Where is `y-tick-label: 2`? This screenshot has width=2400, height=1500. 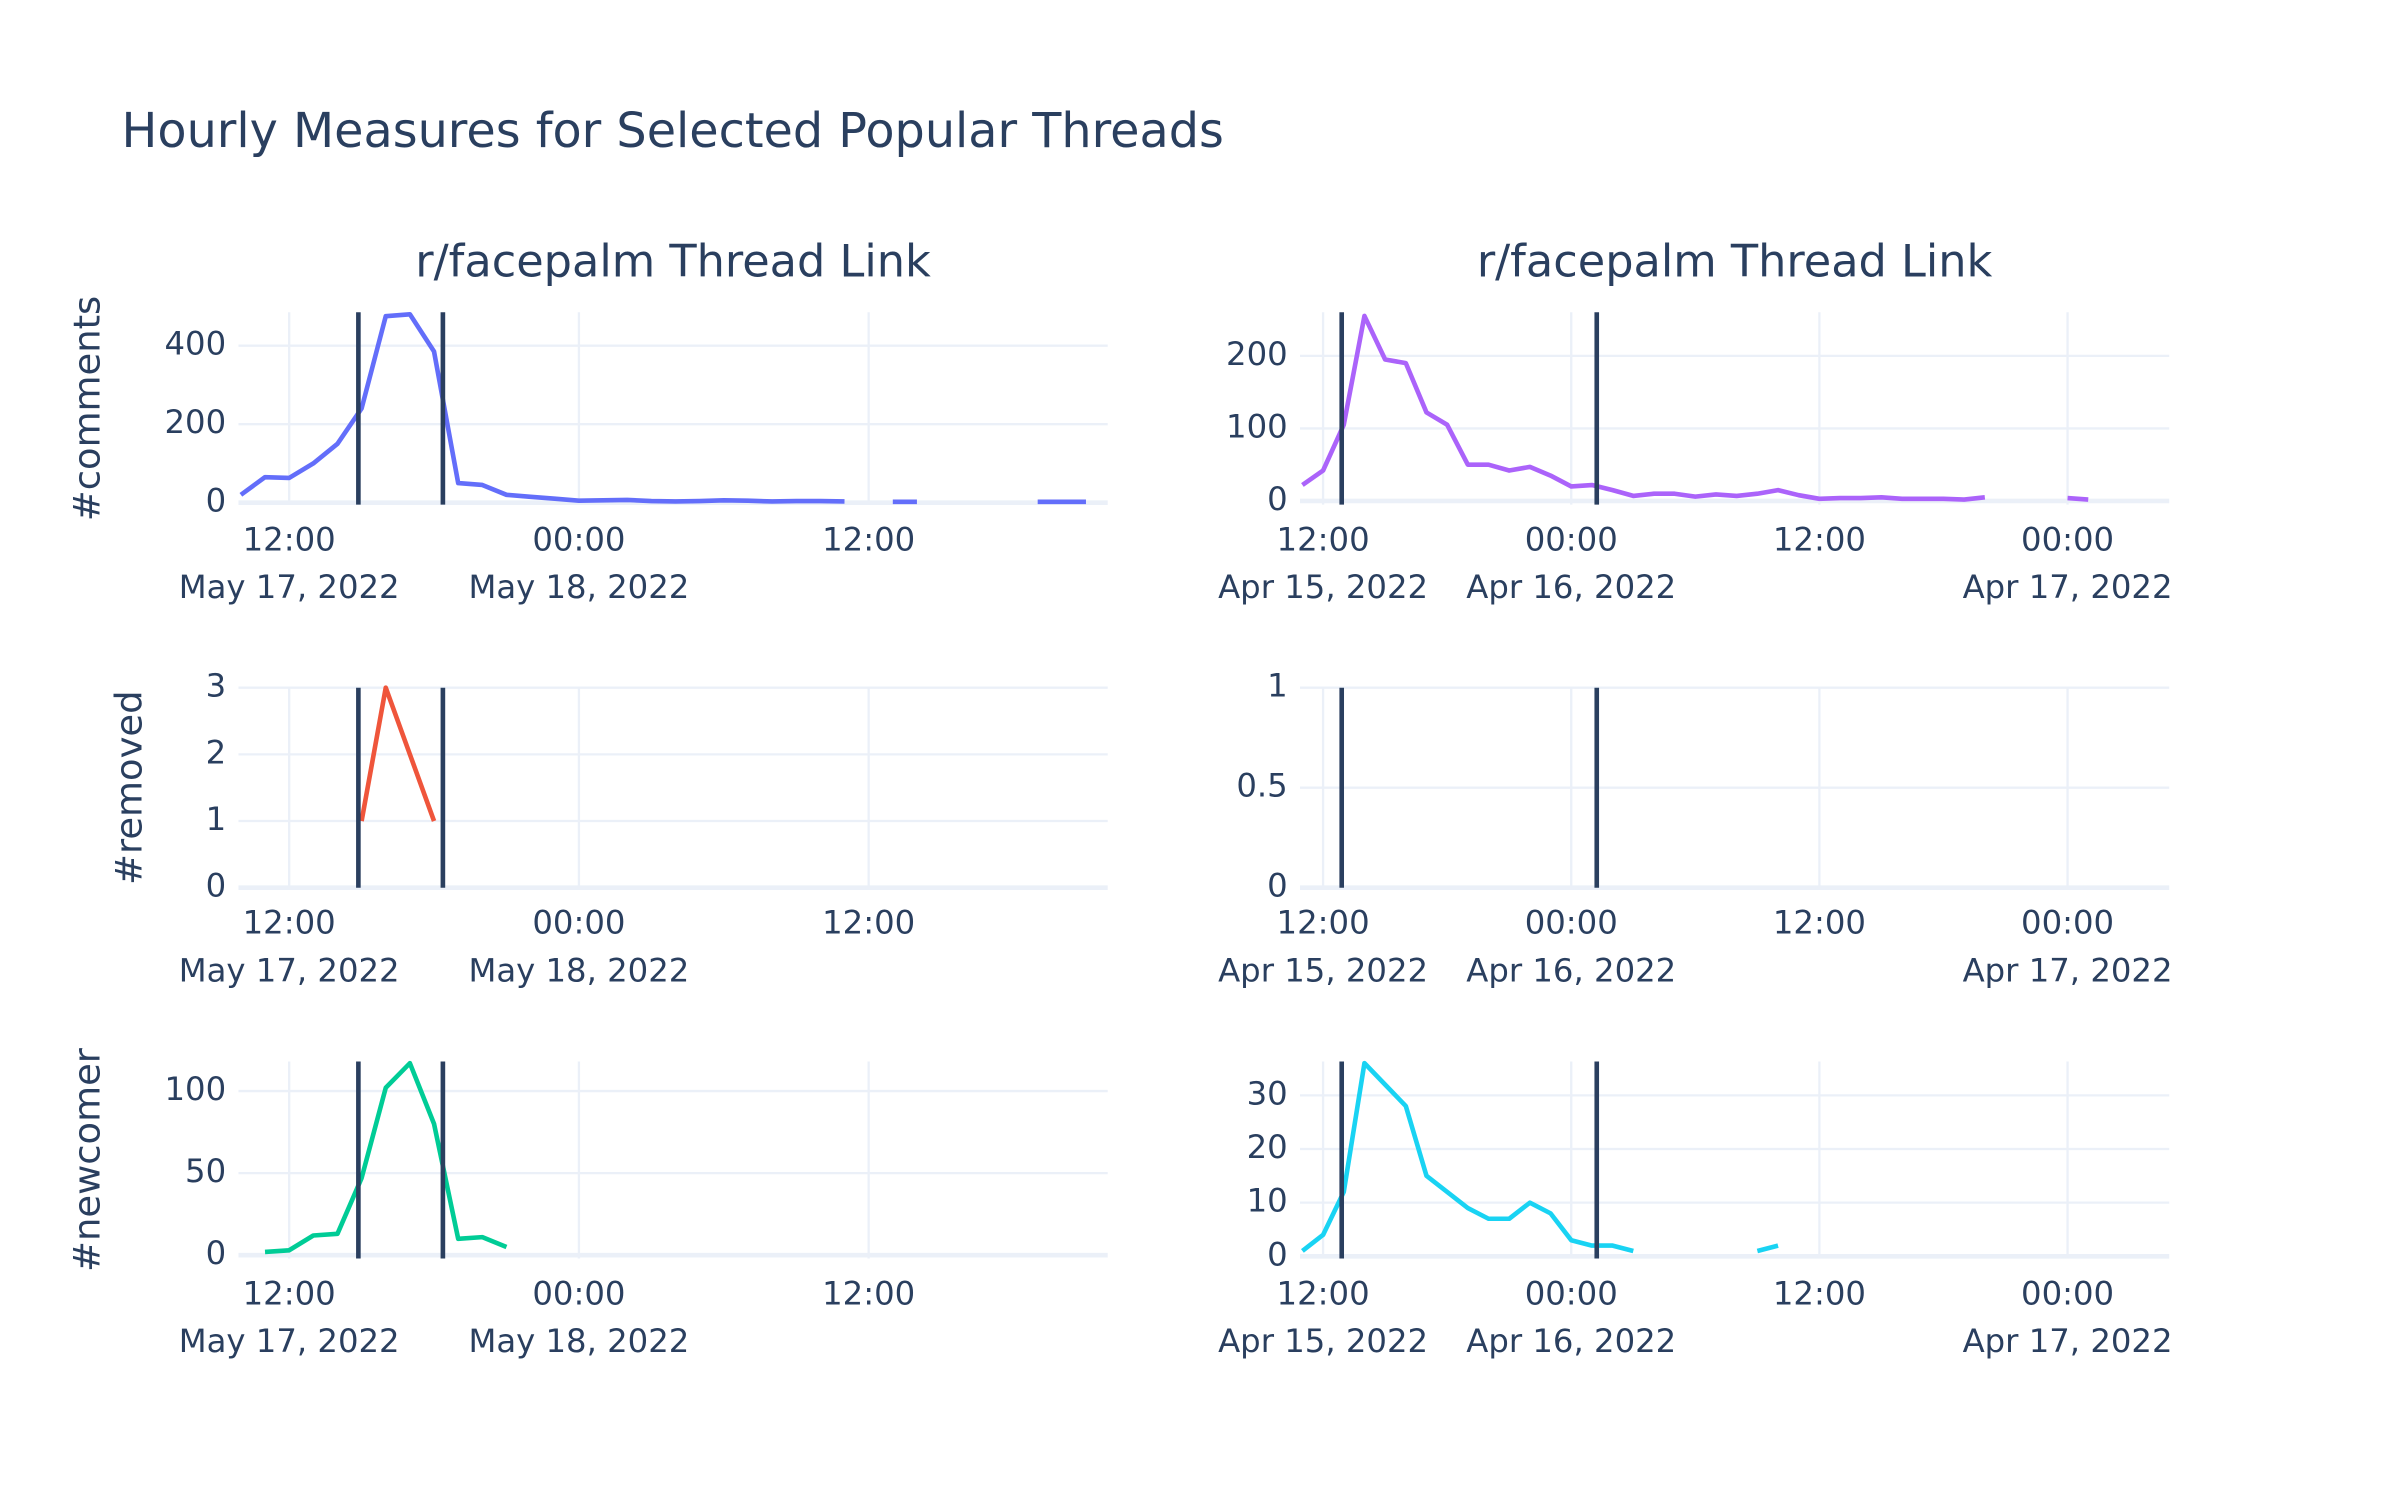 y-tick-label: 2 is located at coordinates (216, 752).